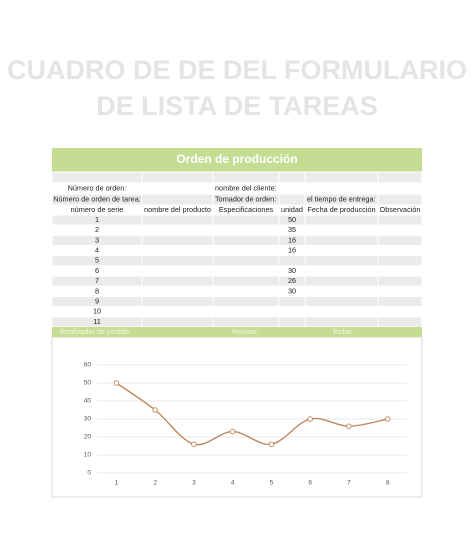 Image resolution: width=474 pixels, height=546 pixels. I want to click on footer-bar, so click(237, 332).